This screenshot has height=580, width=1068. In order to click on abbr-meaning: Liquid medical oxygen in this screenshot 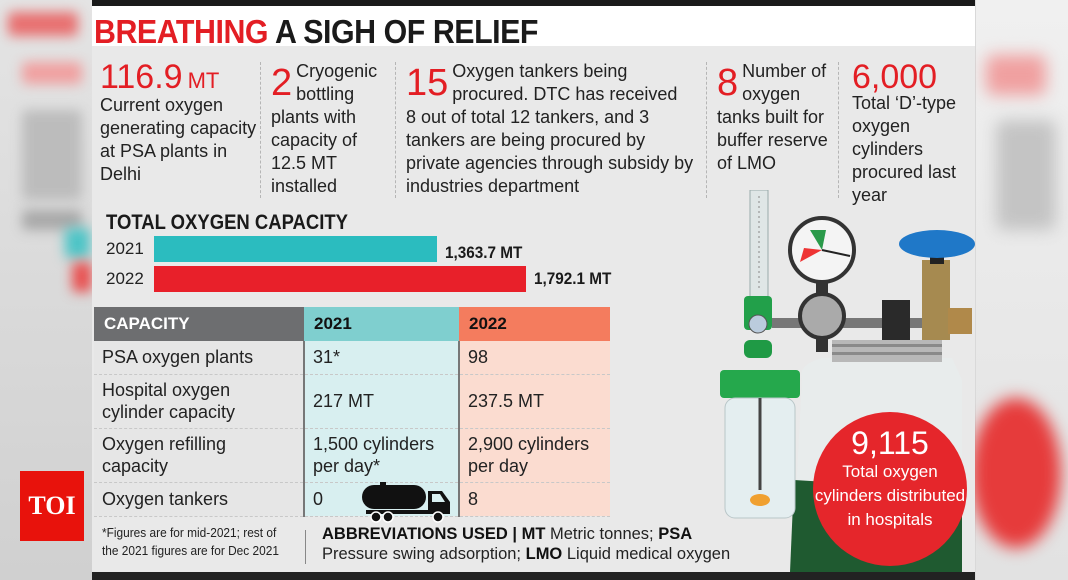, I will do `click(648, 554)`.